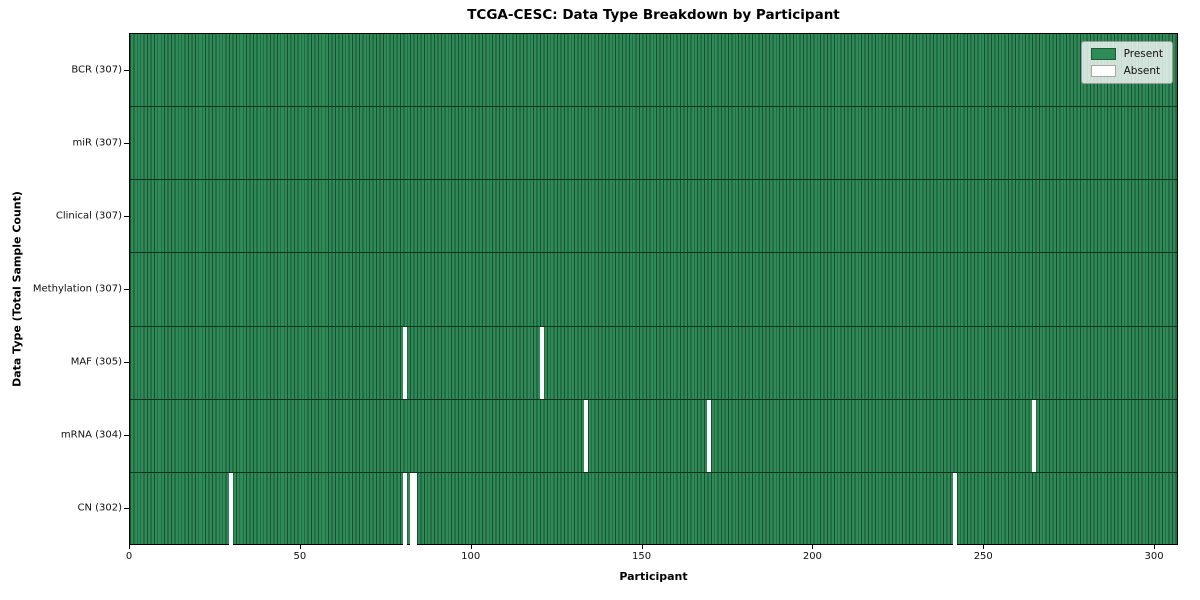 This screenshot has height=600, width=1200. Describe the element at coordinates (641, 556) in the screenshot. I see `x-tick-label: 150` at that location.